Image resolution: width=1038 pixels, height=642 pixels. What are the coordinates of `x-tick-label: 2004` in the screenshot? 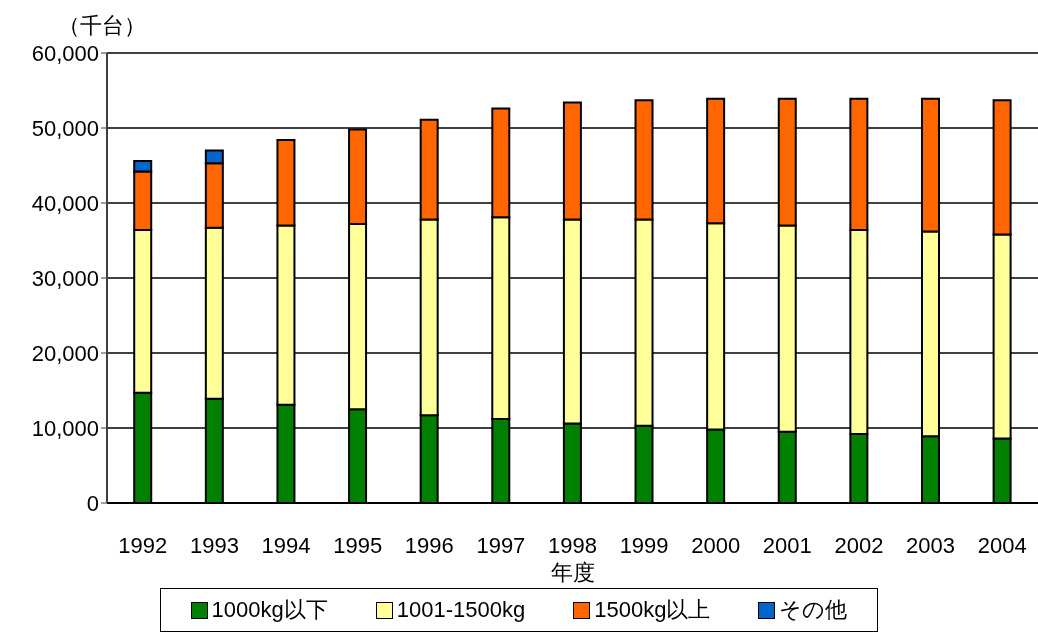 It's located at (1002, 545).